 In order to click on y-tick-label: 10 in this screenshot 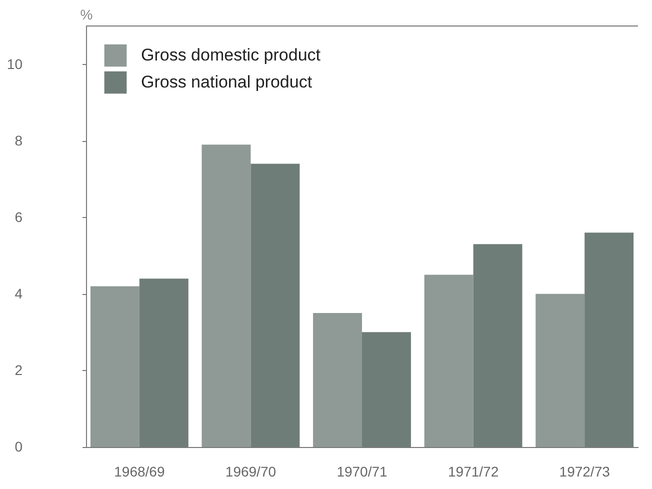, I will do `click(14, 64)`.